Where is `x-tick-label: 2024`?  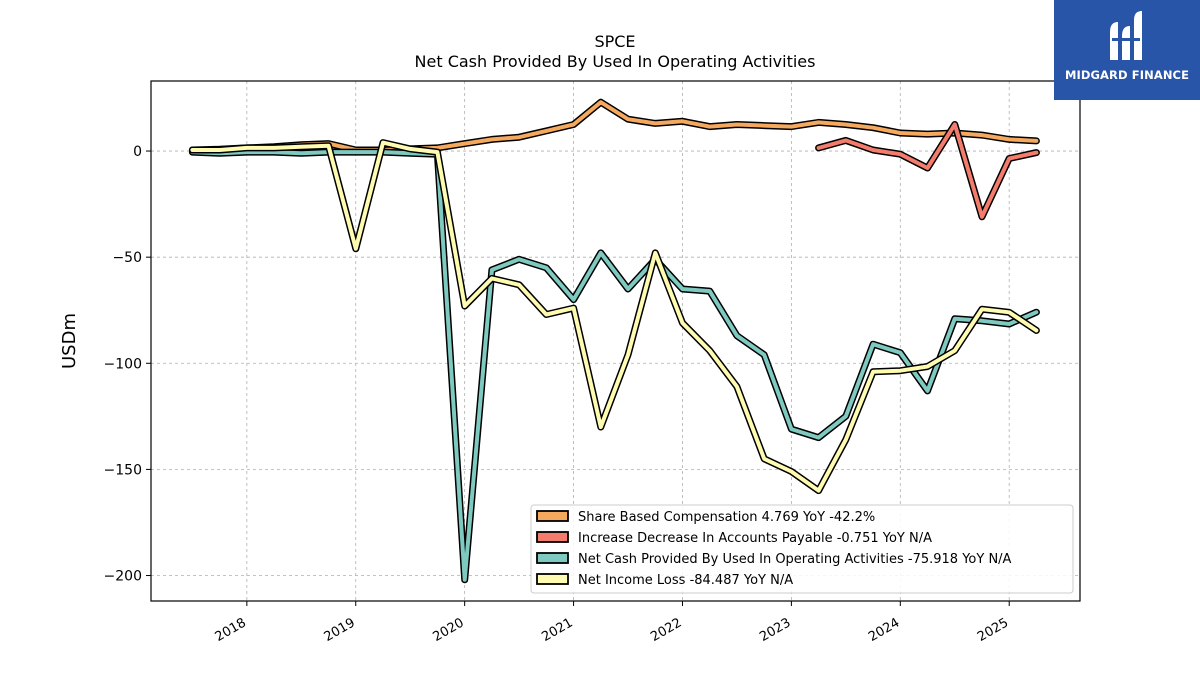 x-tick-label: 2024 is located at coordinates (884, 630).